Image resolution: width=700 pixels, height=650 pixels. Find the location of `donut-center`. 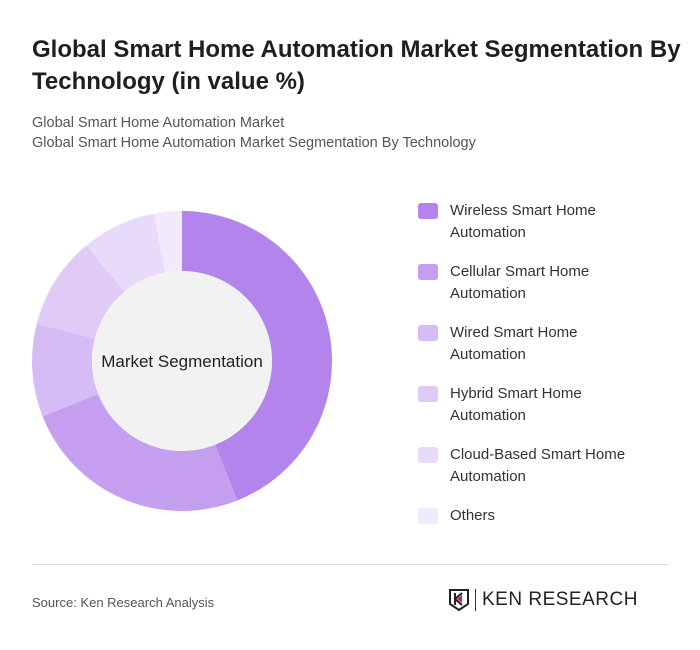

donut-center is located at coordinates (182, 361).